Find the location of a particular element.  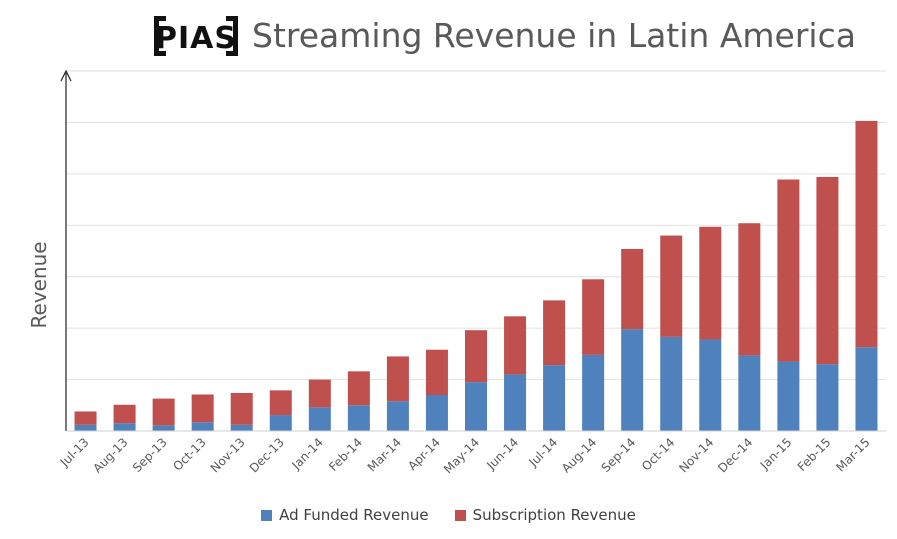

logo-text: PIAS is located at coordinates (196, 38).